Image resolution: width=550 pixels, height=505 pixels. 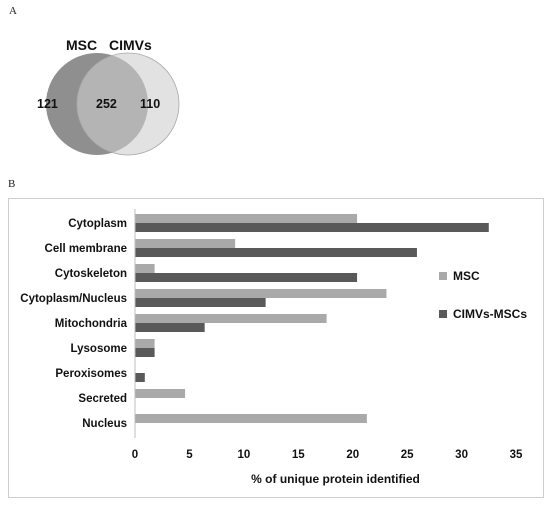 What do you see at coordinates (73, 299) in the screenshot?
I see `category-label: Cytoplasm/Nucleus` at bounding box center [73, 299].